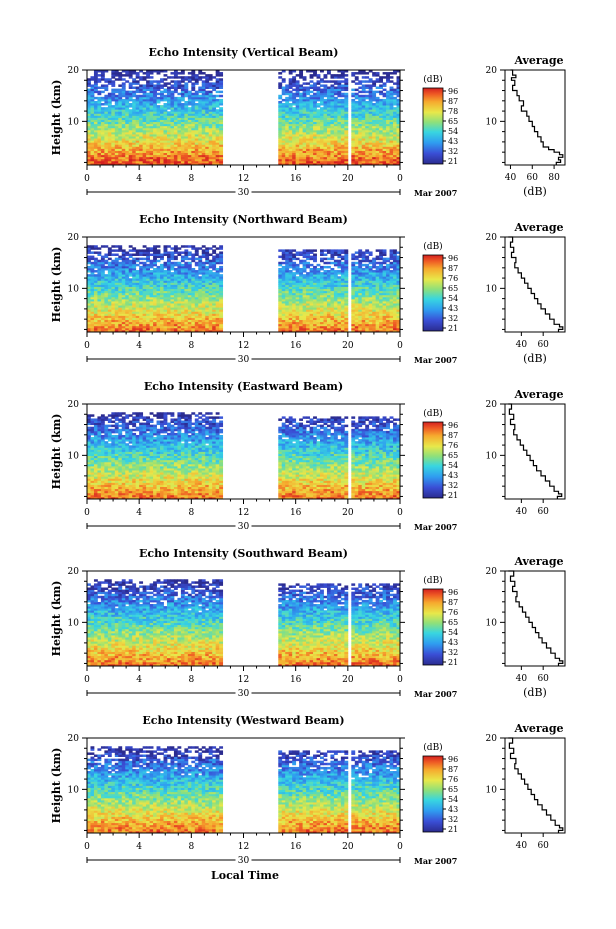 The image size is (616, 929). What do you see at coordinates (453, 829) in the screenshot?
I see `colorbar-tick-label: 21` at bounding box center [453, 829].